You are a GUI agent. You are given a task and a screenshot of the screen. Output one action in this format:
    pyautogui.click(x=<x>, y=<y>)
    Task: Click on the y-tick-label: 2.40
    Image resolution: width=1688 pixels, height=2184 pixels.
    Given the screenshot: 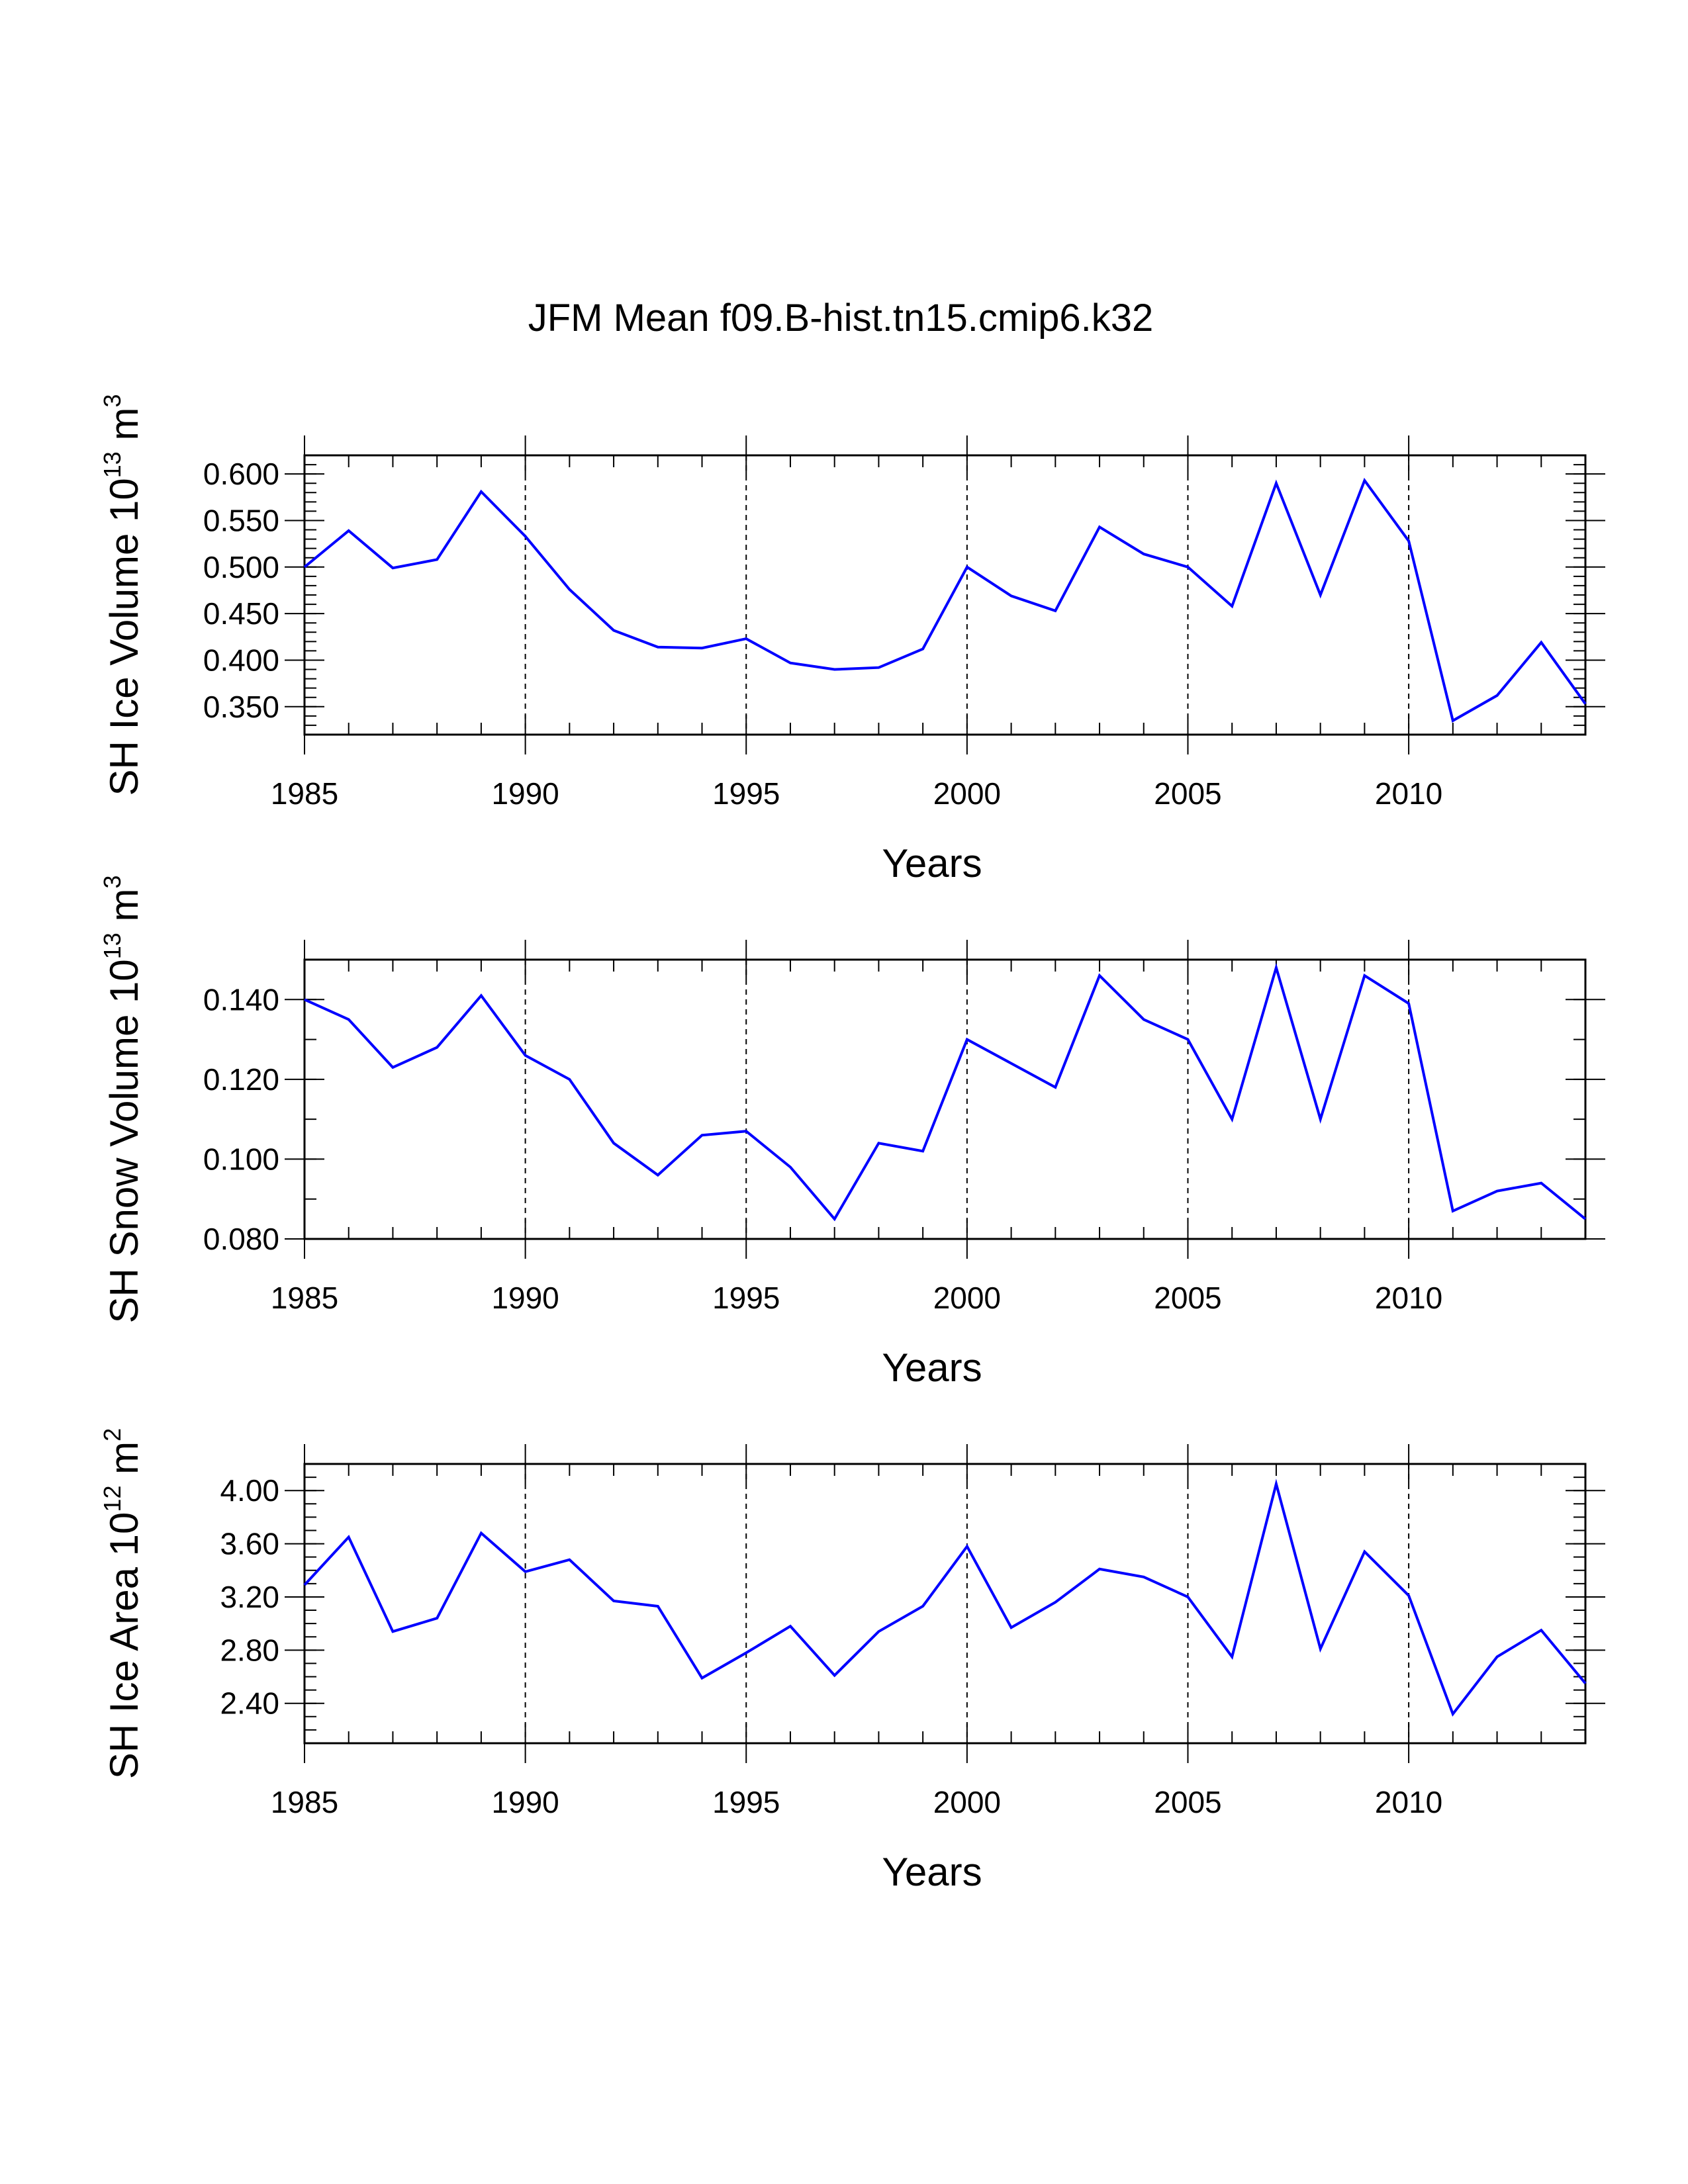 What is the action you would take?
    pyautogui.click(x=249, y=1703)
    